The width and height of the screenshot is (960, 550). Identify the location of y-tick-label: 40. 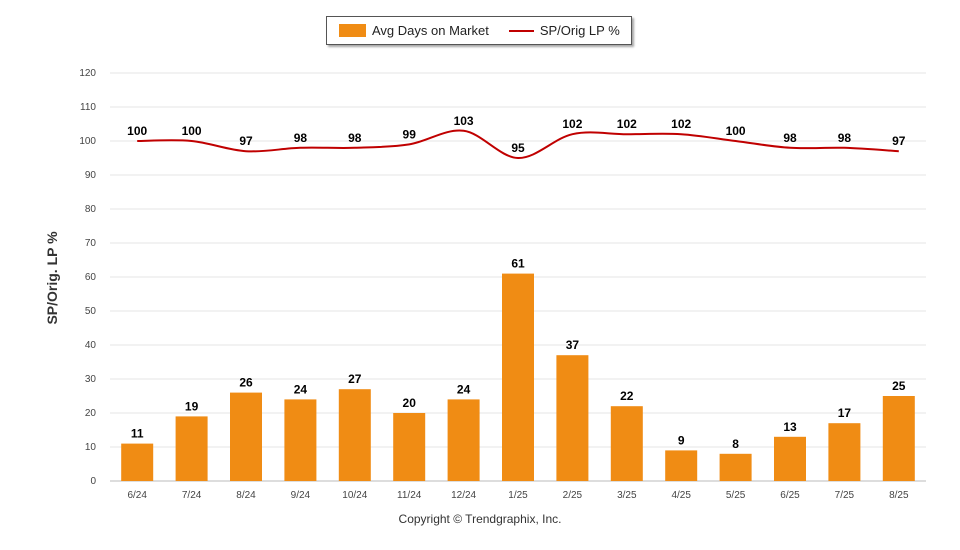
(91, 345).